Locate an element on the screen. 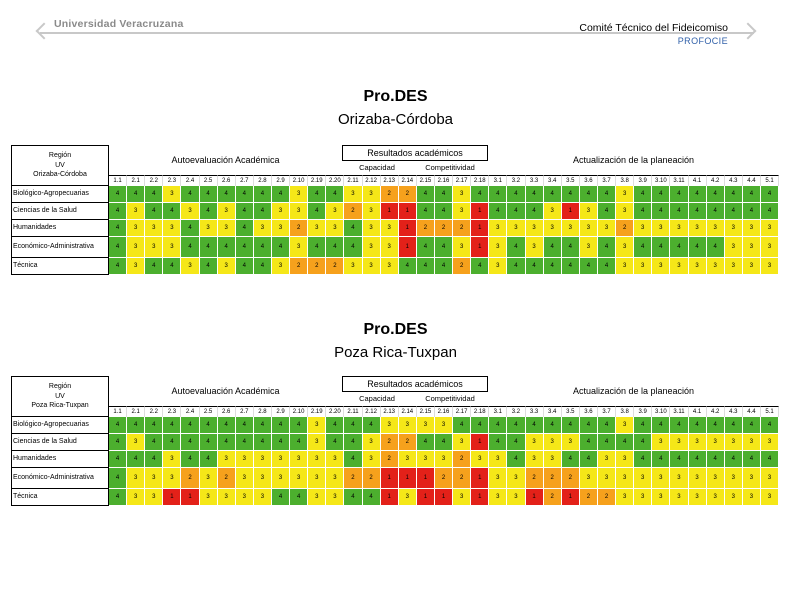 Image resolution: width=791 pixels, height=612 pixels. indicator-code: 2.3 is located at coordinates (172, 411).